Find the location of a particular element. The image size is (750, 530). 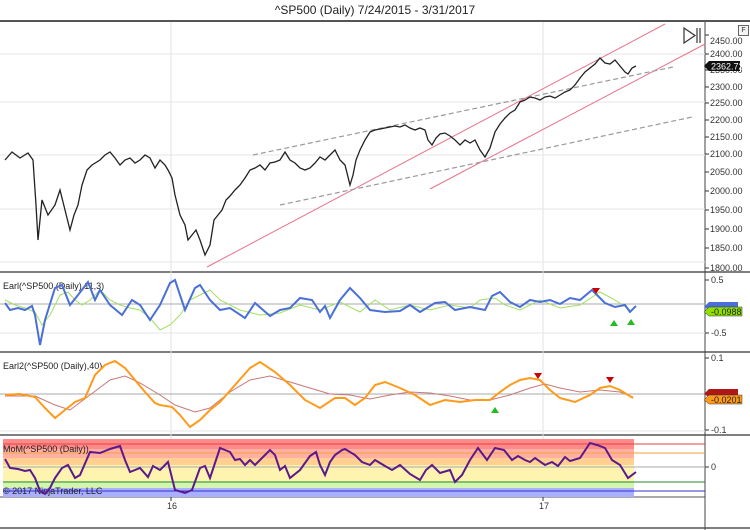

svg-text: 2200.00 is located at coordinates (726, 120).